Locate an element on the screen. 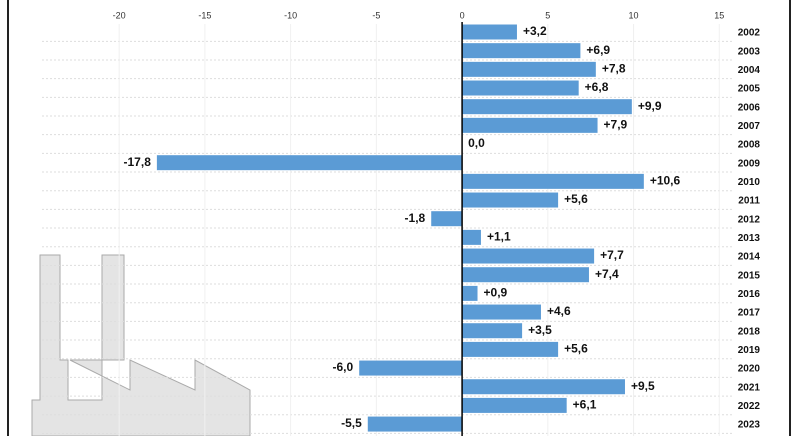 The image size is (800, 436). value-label: +7,7 is located at coordinates (612, 255).